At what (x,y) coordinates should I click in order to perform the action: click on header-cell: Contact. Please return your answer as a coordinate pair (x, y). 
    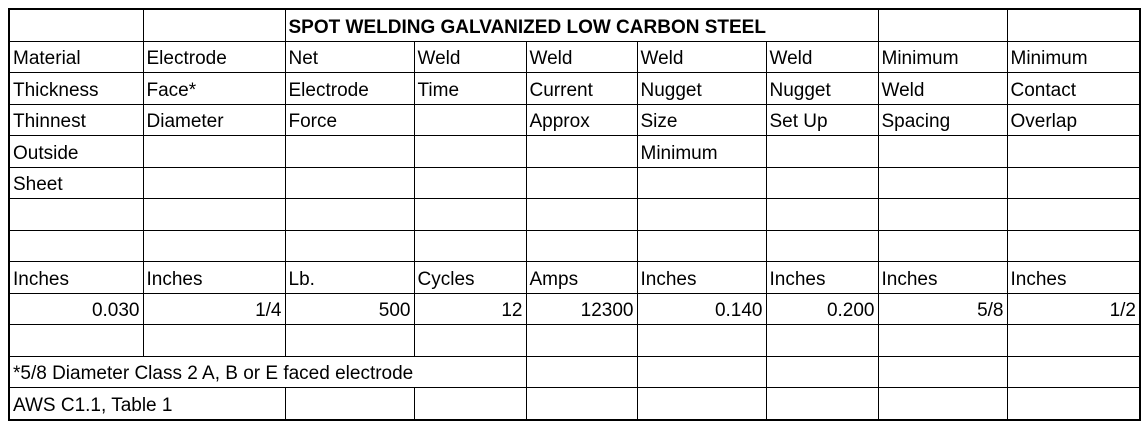
    Looking at the image, I should click on (1073, 88).